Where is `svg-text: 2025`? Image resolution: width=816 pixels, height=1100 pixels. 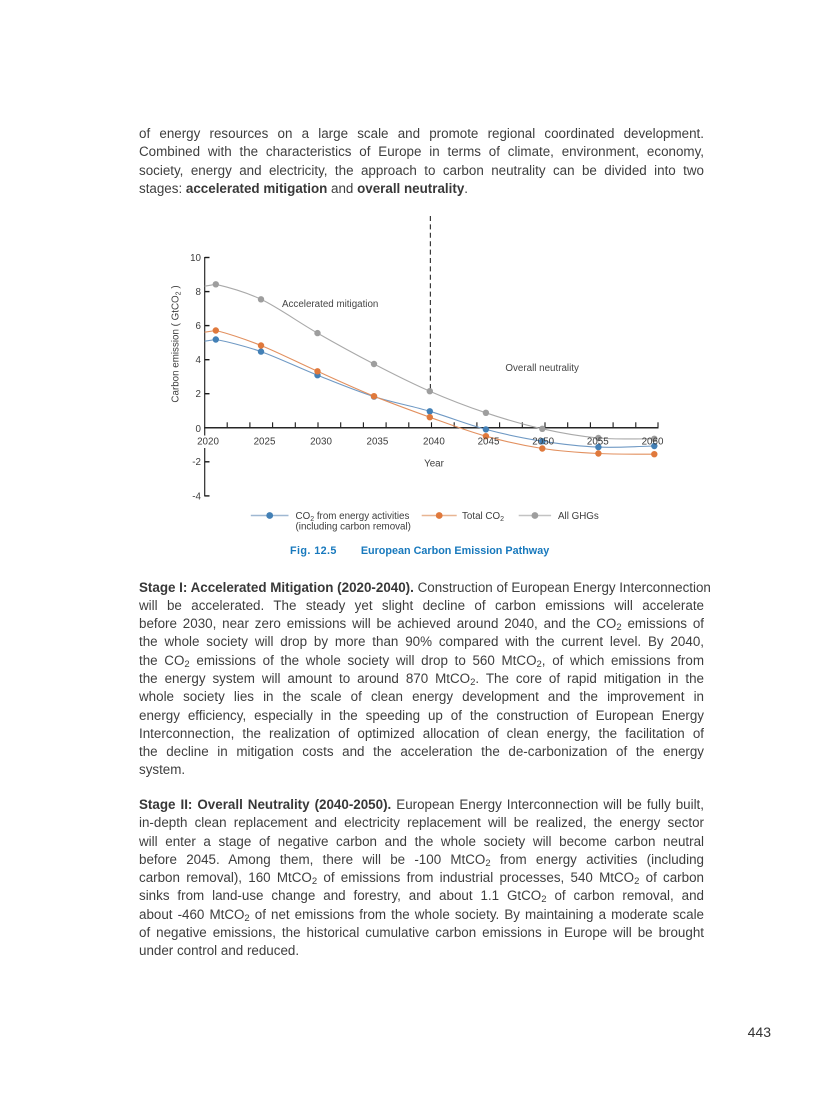
svg-text: 2025 is located at coordinates (265, 442).